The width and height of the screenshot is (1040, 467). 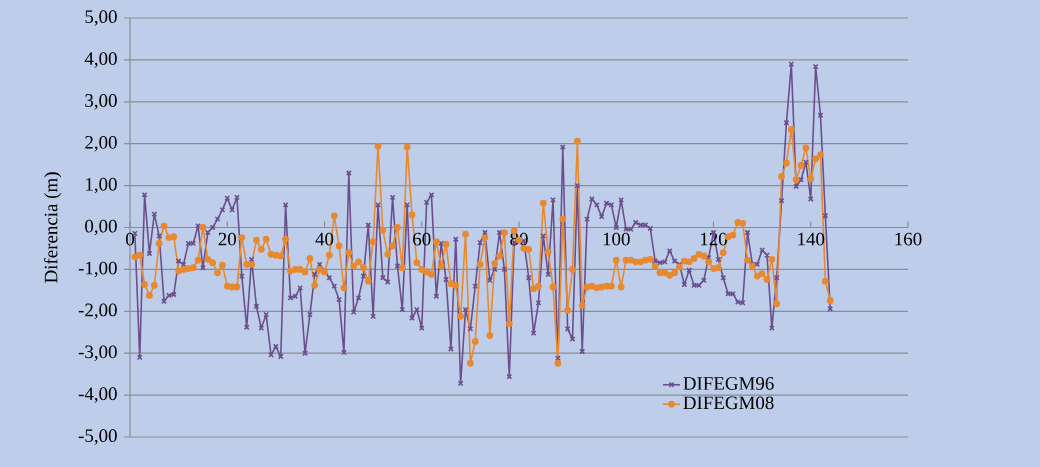 What do you see at coordinates (616, 239) in the screenshot?
I see `x-tick-label: 100` at bounding box center [616, 239].